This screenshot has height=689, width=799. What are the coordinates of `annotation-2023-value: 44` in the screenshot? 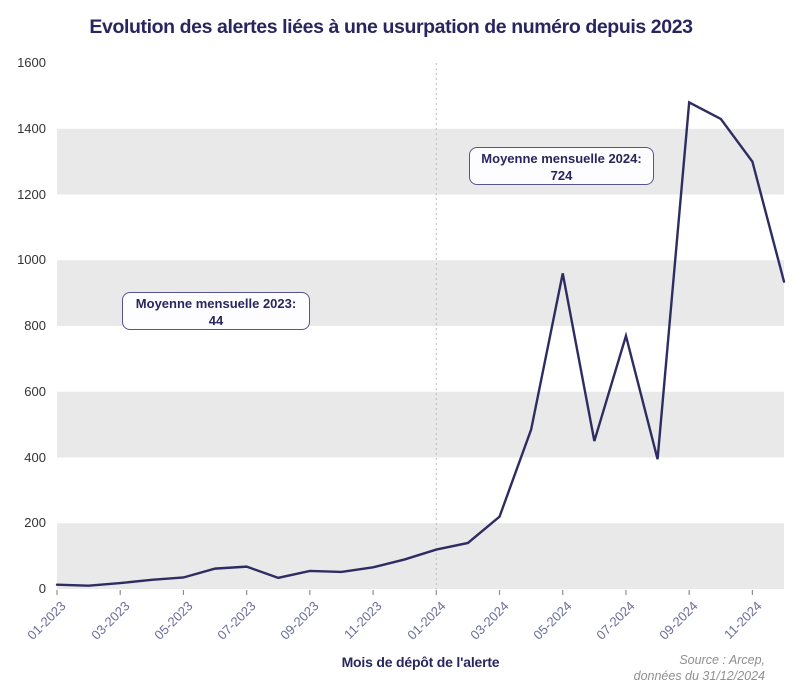 It's located at (216, 320).